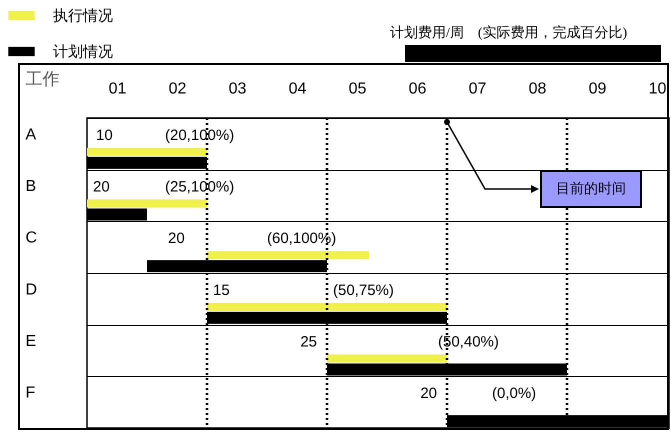 This screenshot has width=671, height=434. What do you see at coordinates (31, 341) in the screenshot?
I see `y-tick-label: E` at bounding box center [31, 341].